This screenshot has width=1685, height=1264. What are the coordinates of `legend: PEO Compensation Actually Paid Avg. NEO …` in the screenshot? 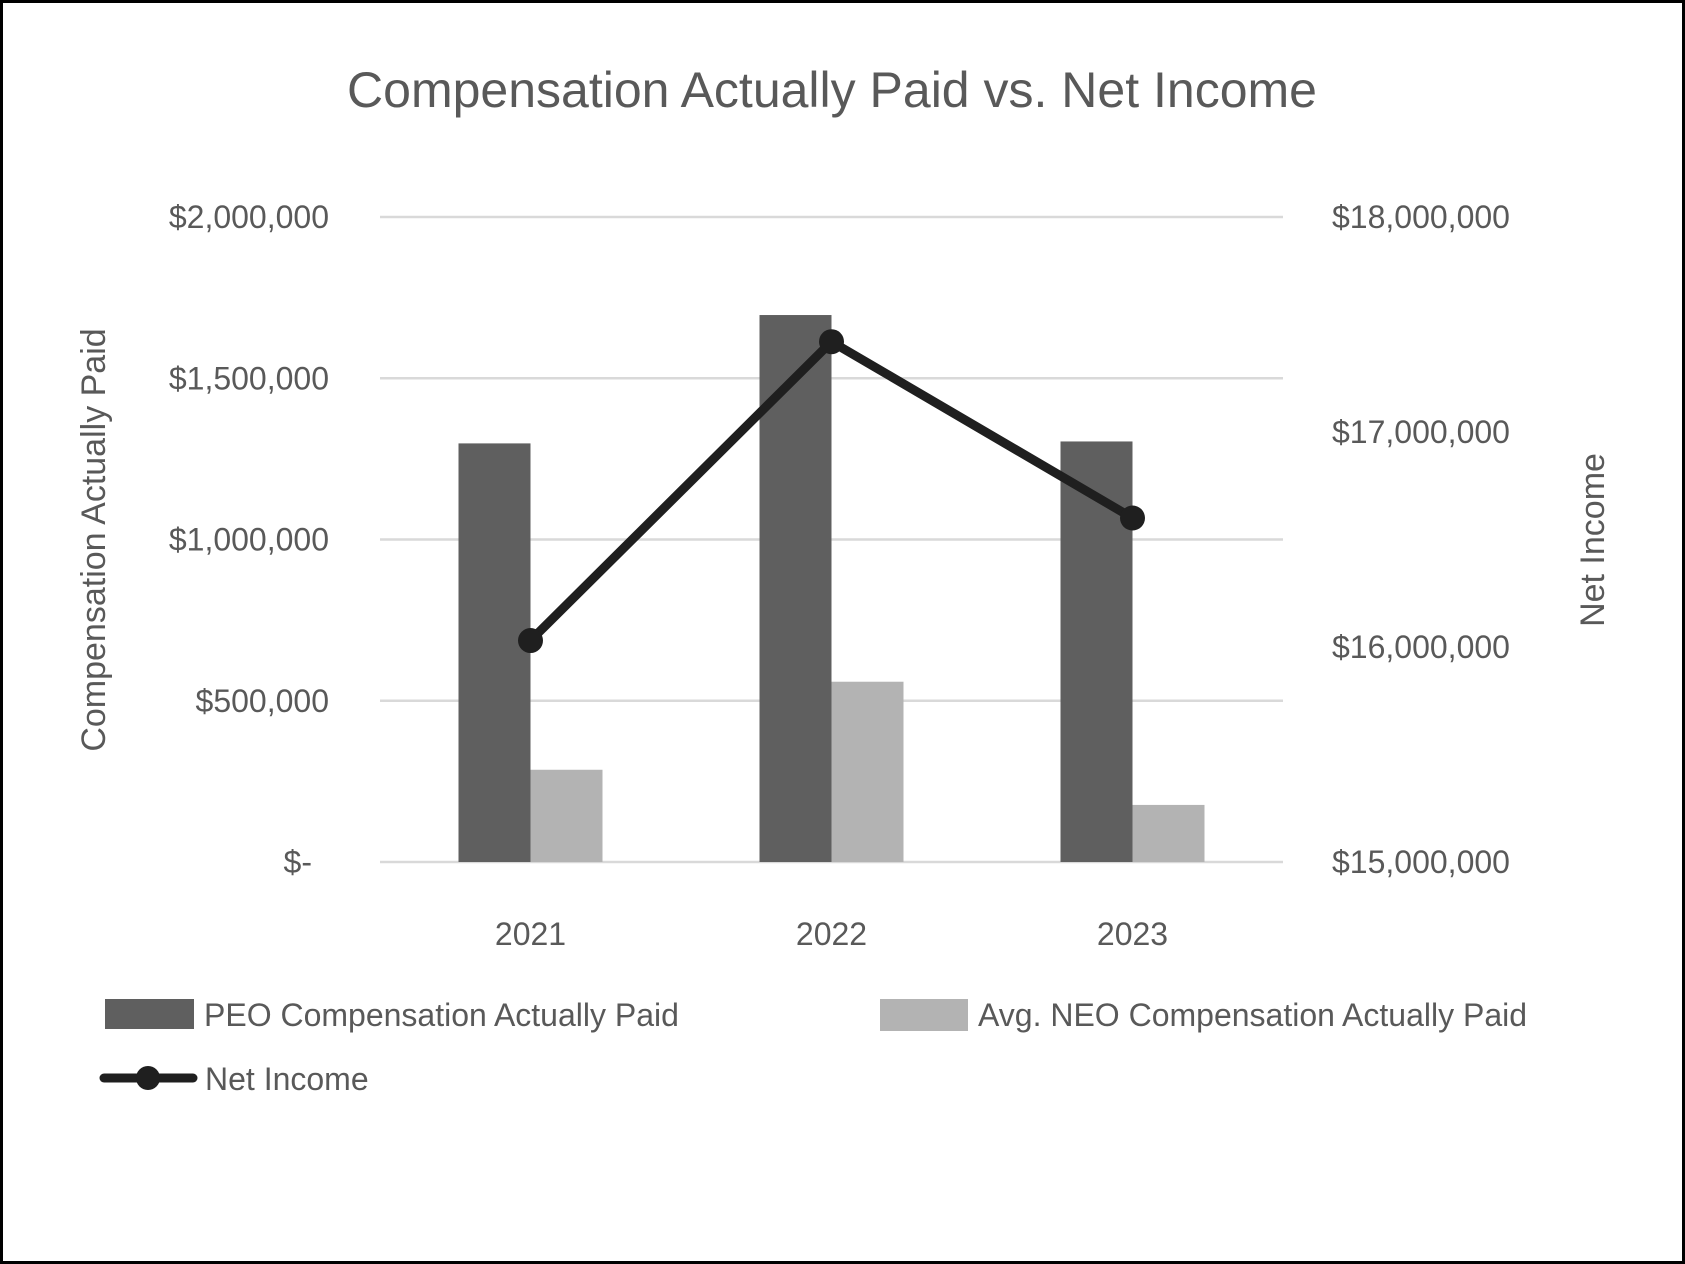 It's located at (813, 1047).